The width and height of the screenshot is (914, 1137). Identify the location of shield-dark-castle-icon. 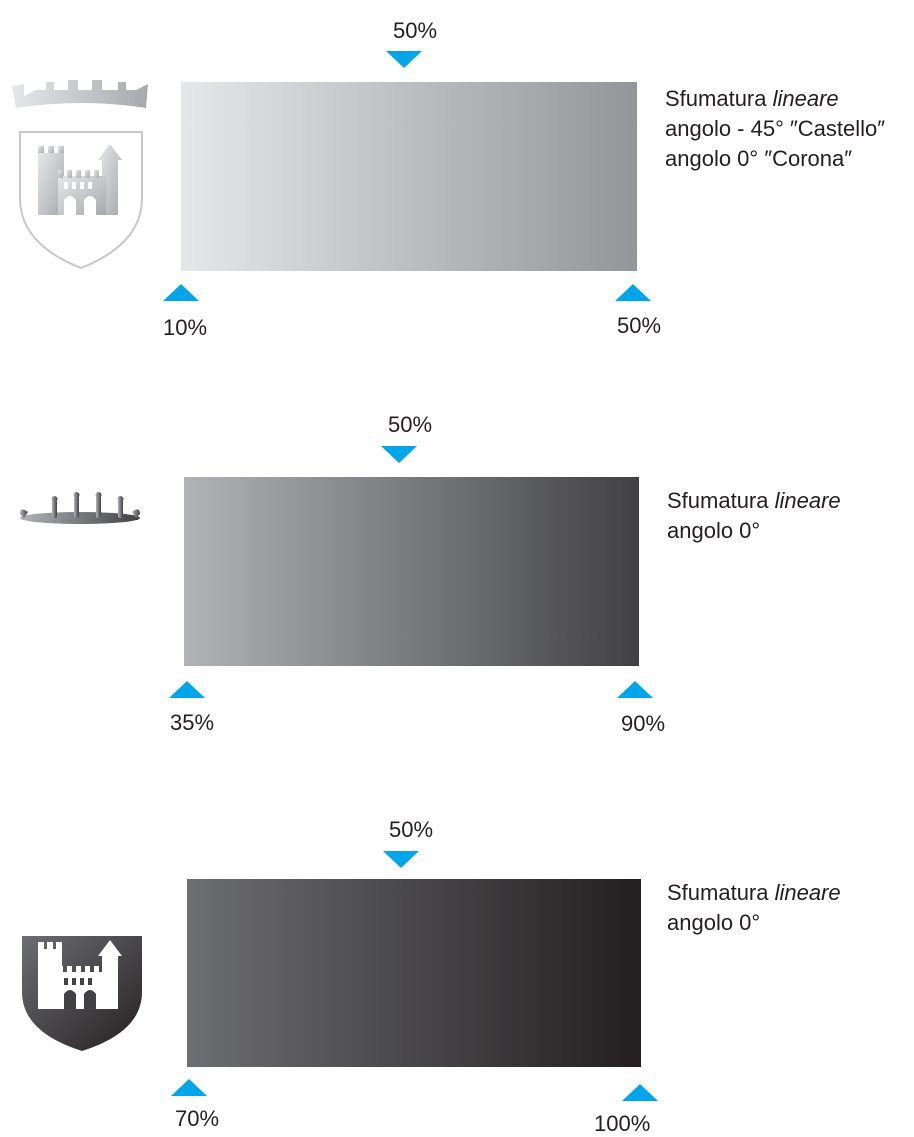
(82, 993).